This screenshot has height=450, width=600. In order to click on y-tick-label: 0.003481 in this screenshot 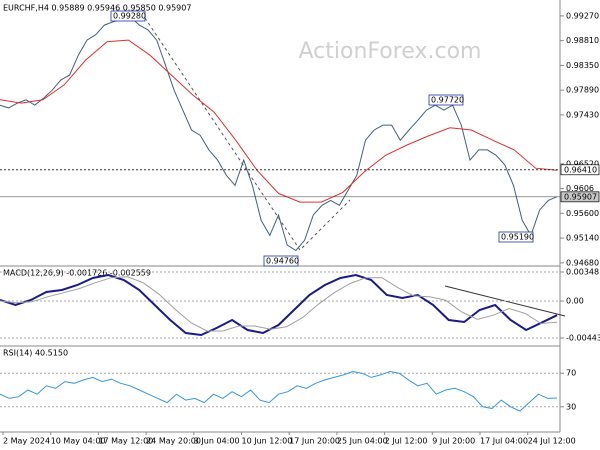, I will do `click(583, 271)`.